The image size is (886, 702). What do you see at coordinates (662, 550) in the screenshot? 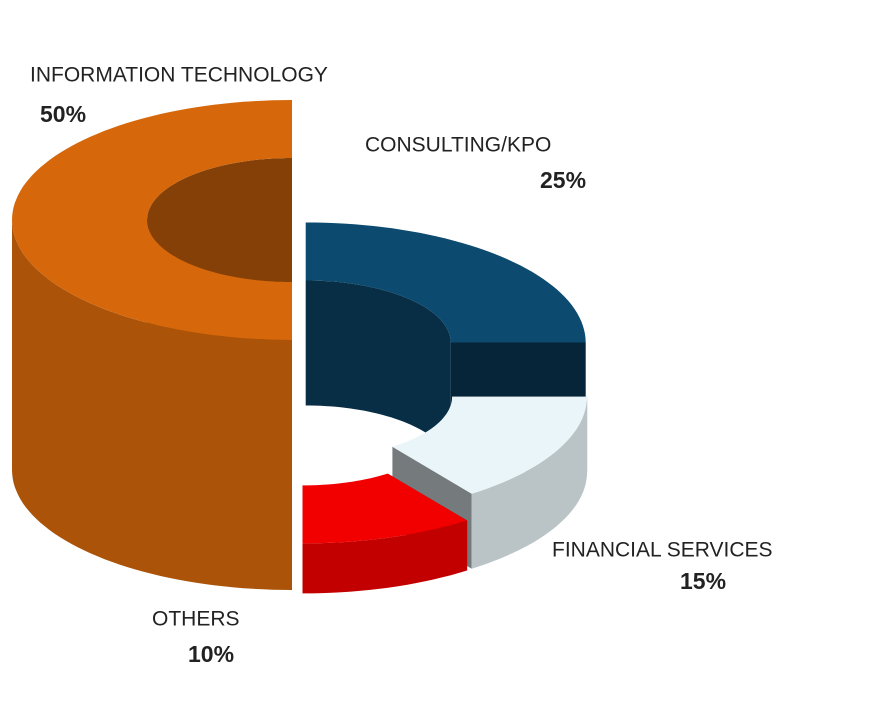
I see `category-label: FINANCIAL SERVICES` at bounding box center [662, 550].